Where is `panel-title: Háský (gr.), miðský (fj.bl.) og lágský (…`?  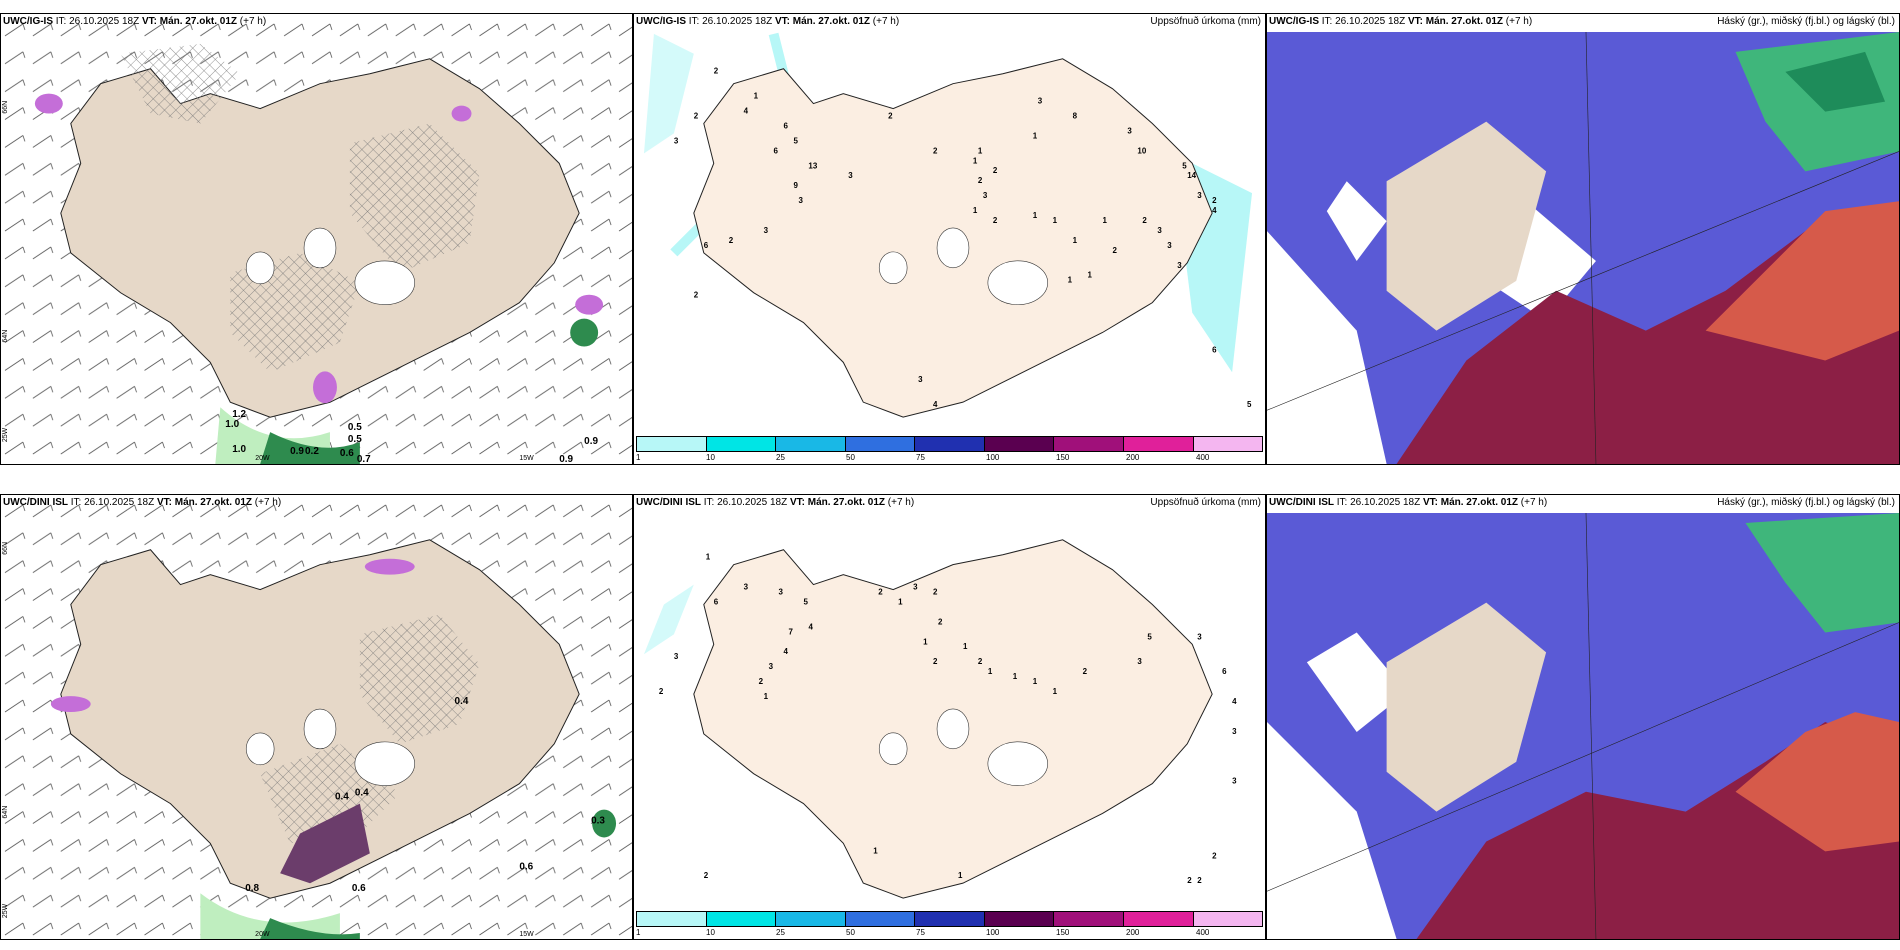 panel-title: Háský (gr.), miðský (fj.bl.) og lágský (… is located at coordinates (1806, 21).